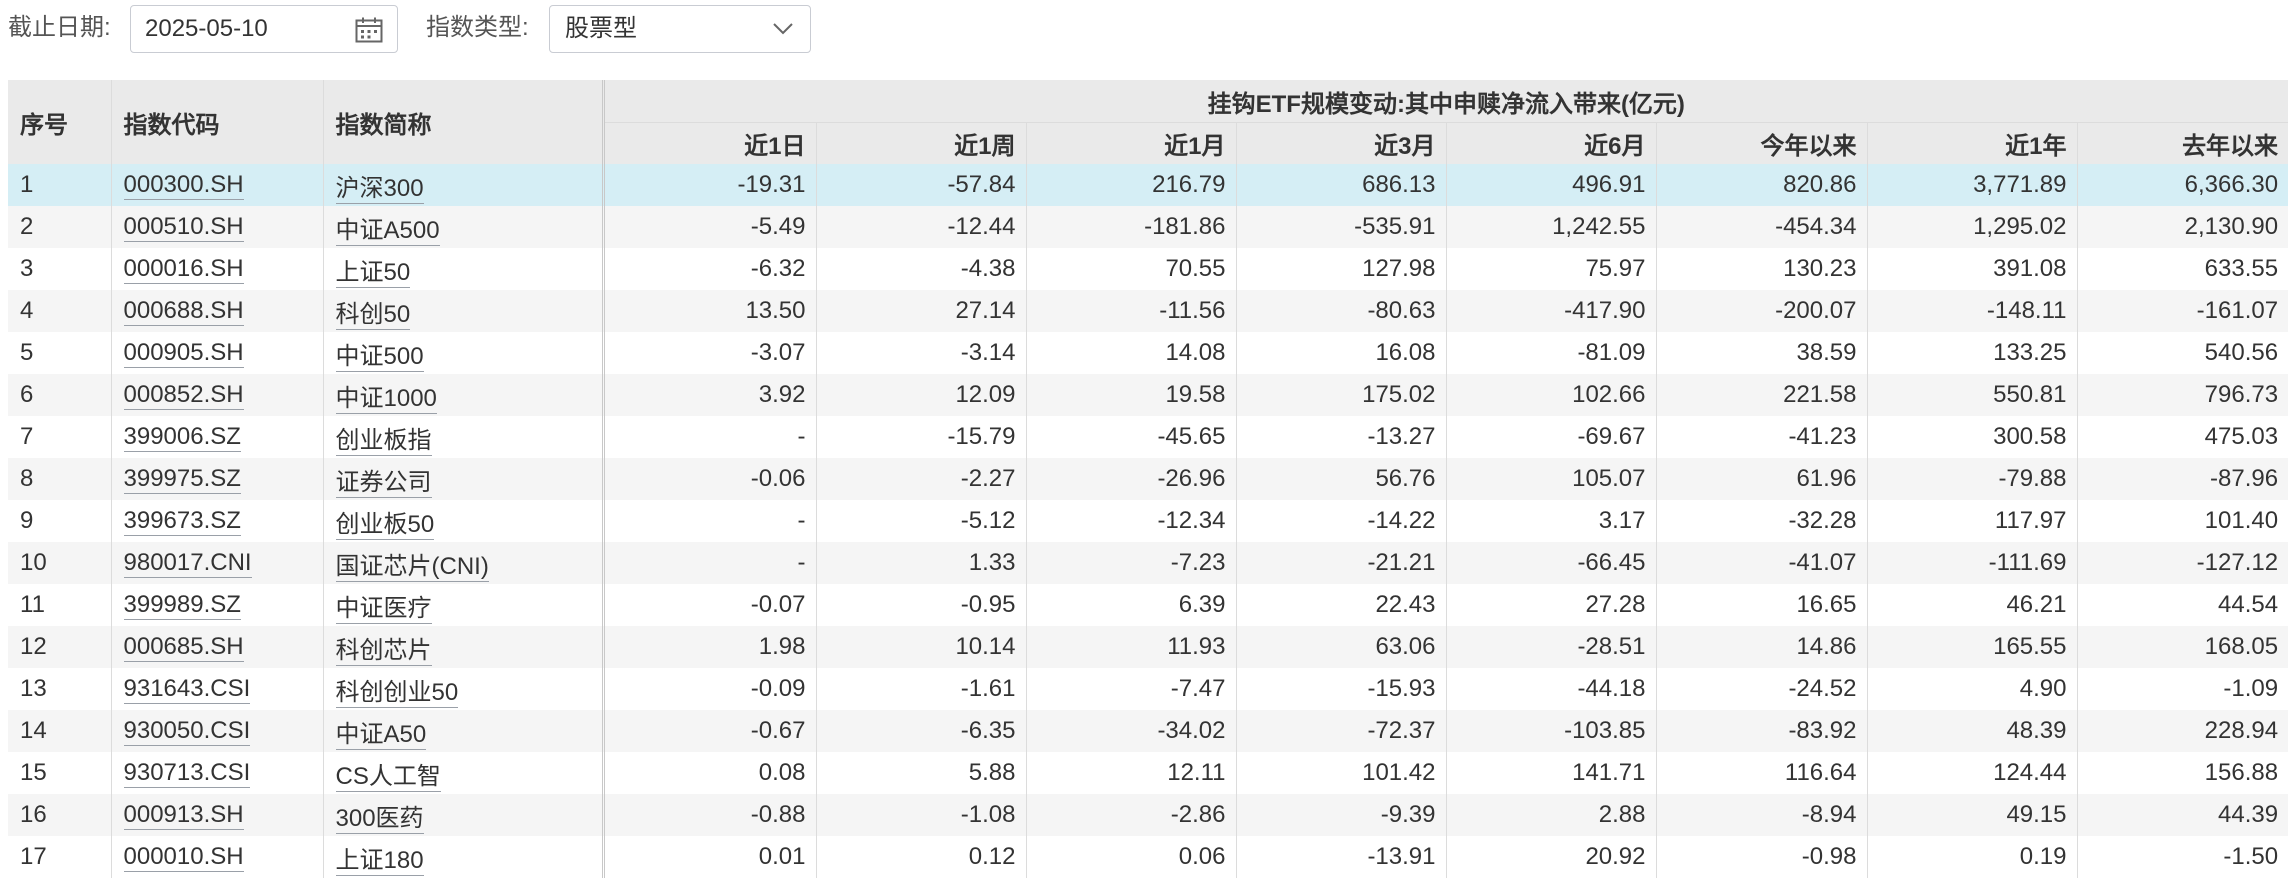  Describe the element at coordinates (462, 122) in the screenshot. I see `header-index-name: 指数简称` at that location.